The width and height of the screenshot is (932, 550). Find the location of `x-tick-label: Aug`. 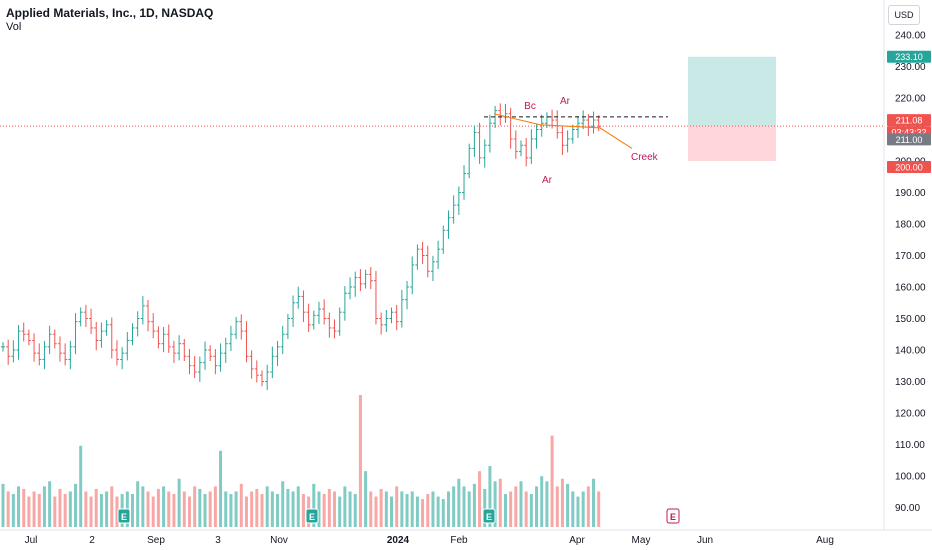

x-tick-label: Aug is located at coordinates (825, 540).